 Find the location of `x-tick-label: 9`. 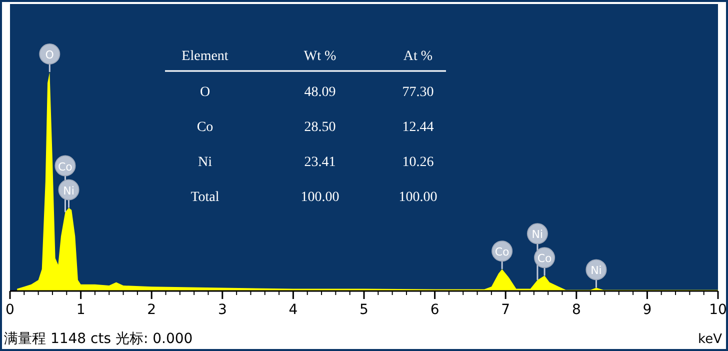

x-tick-label: 9 is located at coordinates (647, 310).